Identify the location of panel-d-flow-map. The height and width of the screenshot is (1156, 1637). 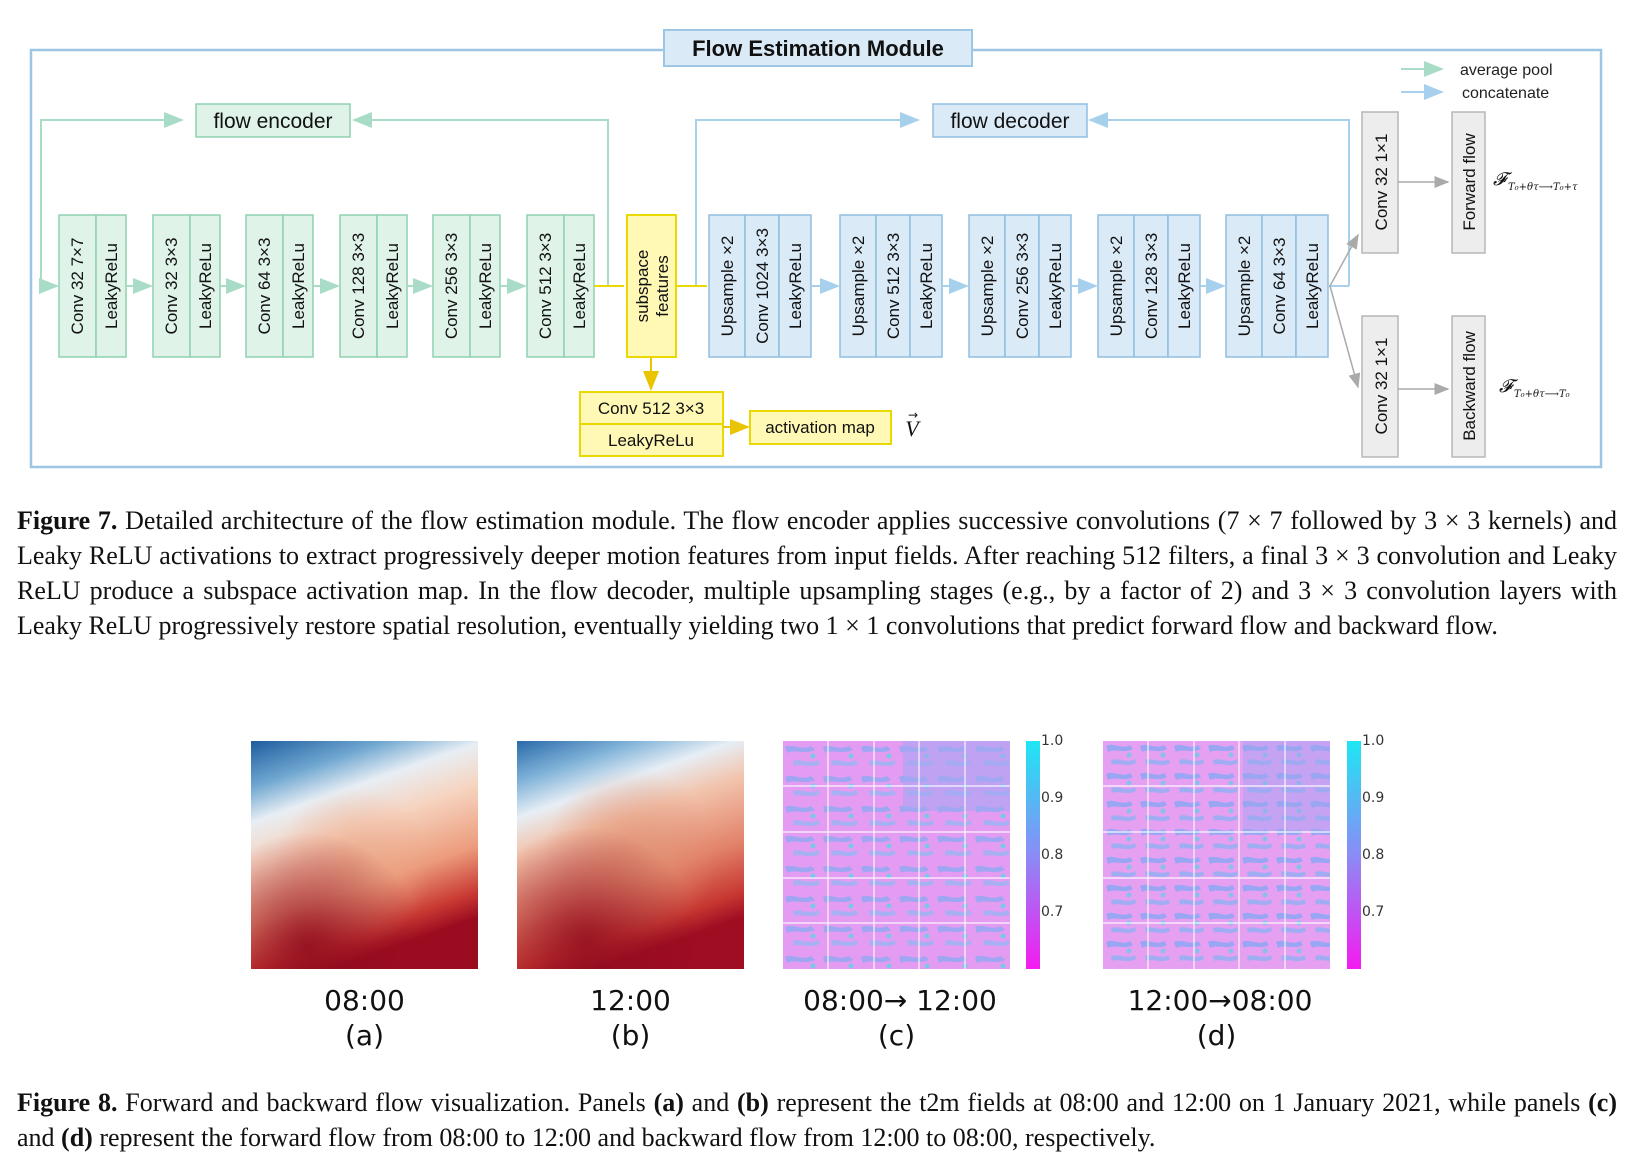
(1216, 855).